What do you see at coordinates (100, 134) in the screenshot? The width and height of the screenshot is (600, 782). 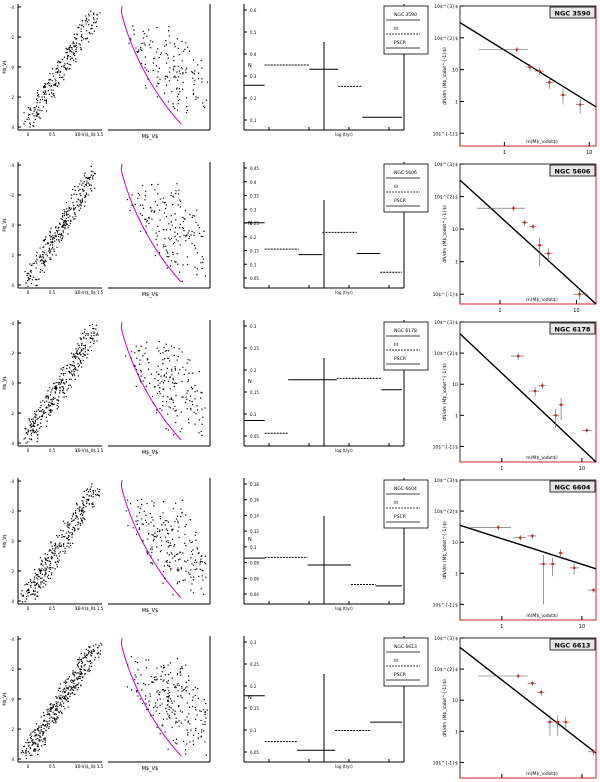 I see `cmd-x-tick-label: 1.5` at bounding box center [100, 134].